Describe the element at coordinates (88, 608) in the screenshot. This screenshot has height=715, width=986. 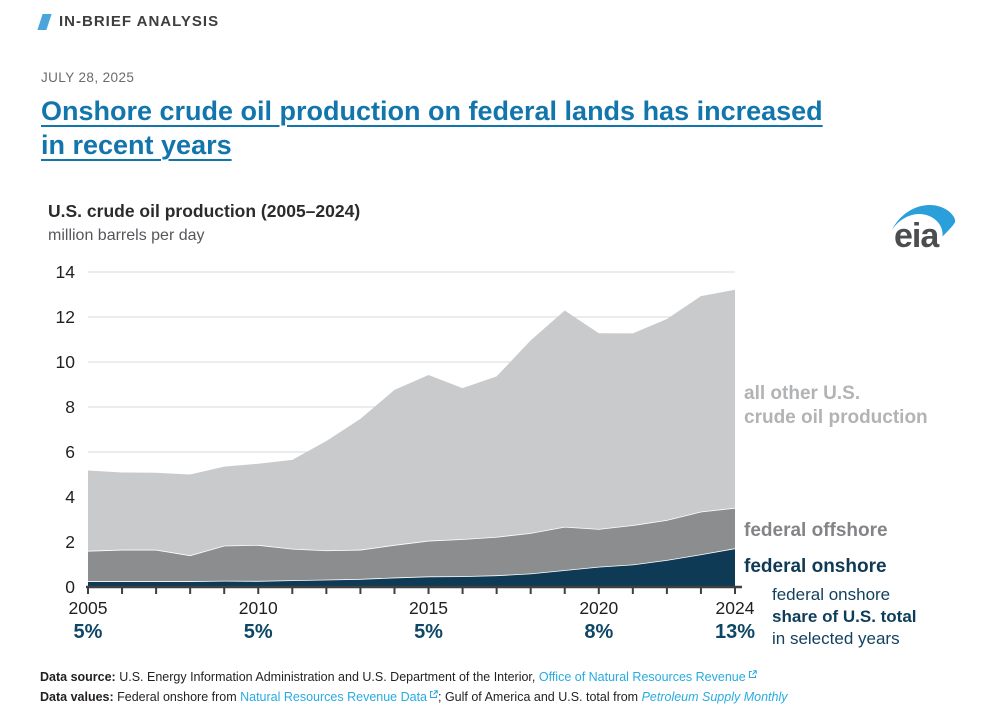
I see `x-tick-label: 2005` at that location.